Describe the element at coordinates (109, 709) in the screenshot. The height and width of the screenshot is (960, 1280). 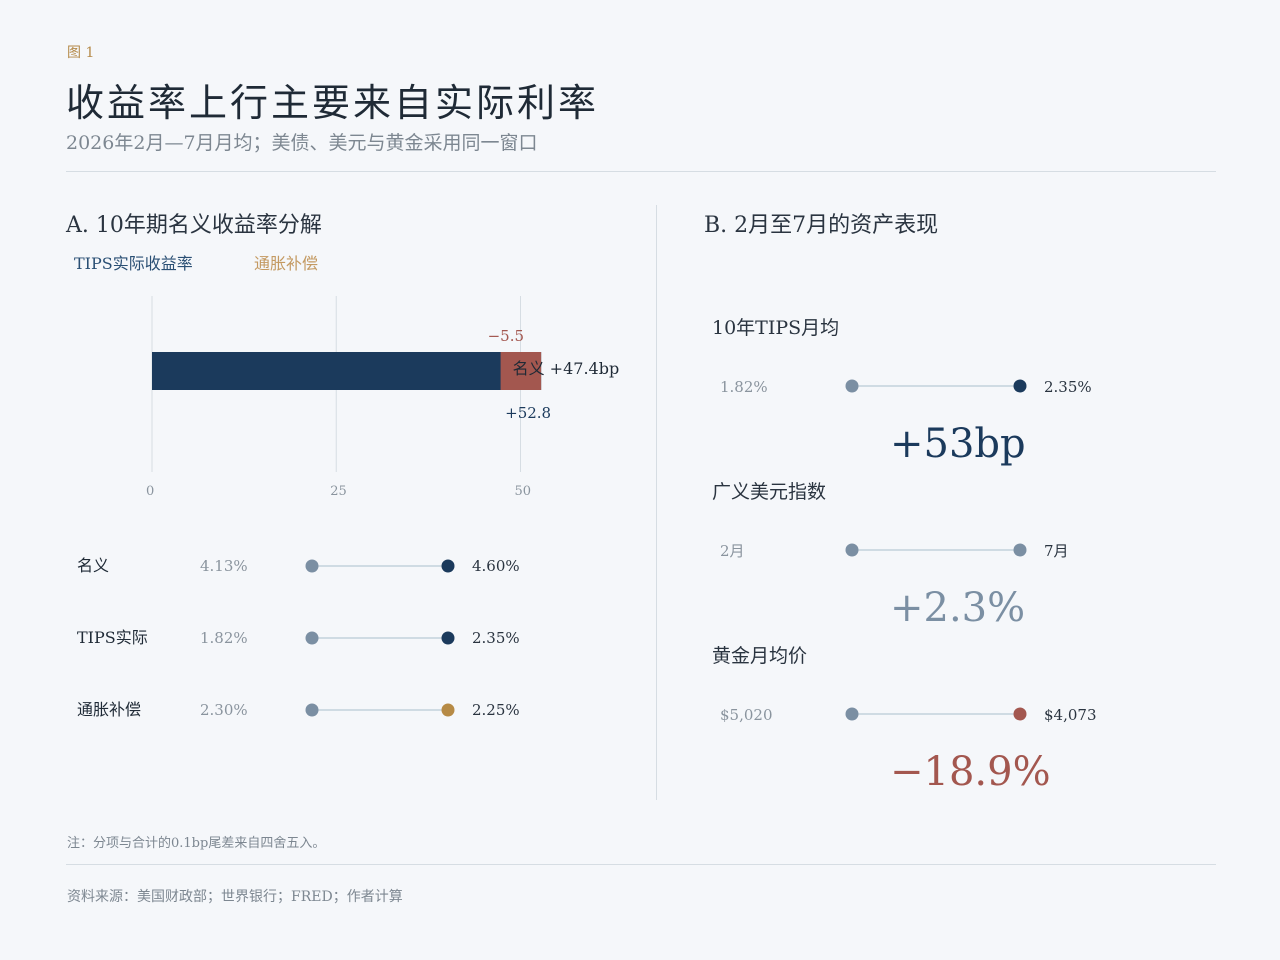
I see `dumbbell-label: 通胀补偿` at that location.